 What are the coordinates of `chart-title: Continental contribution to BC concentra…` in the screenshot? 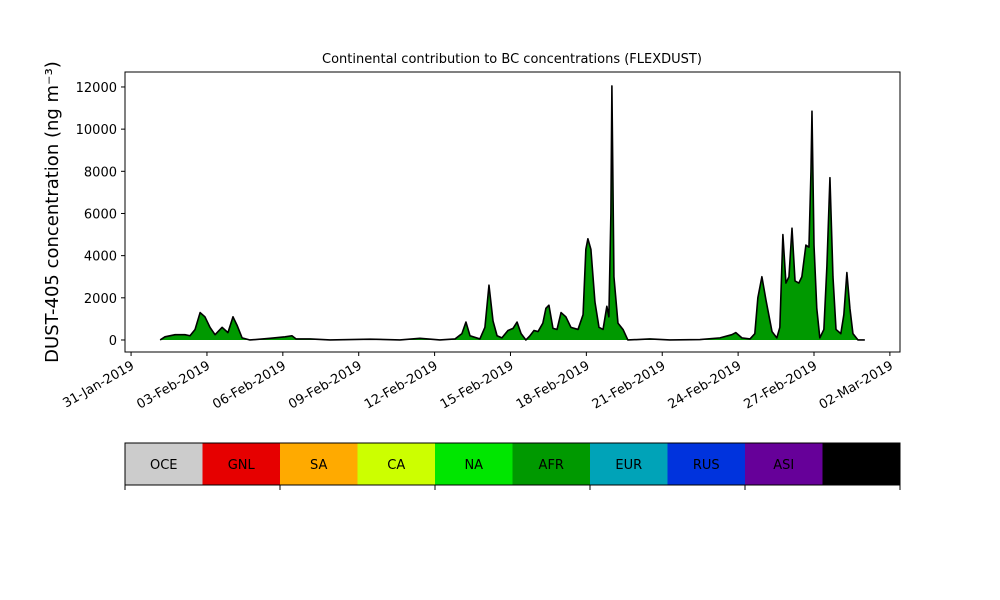 It's located at (512, 59).